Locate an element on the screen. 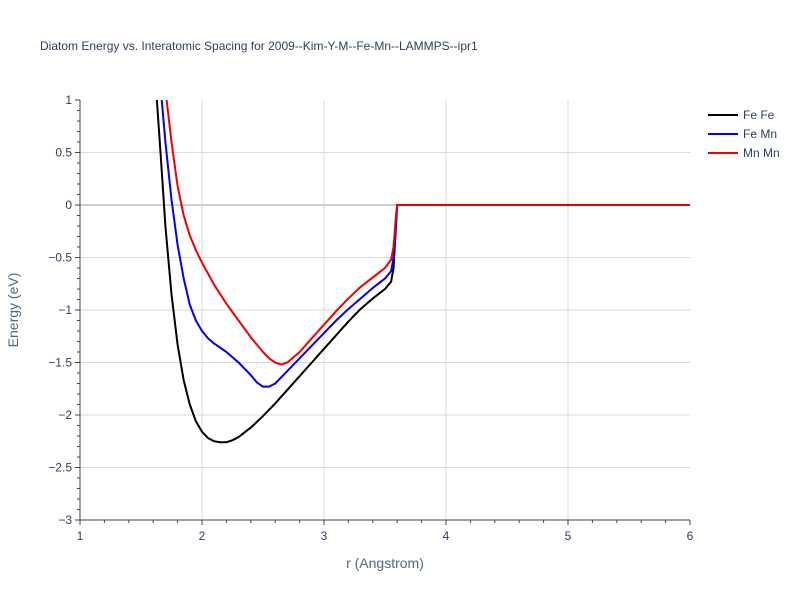 The height and width of the screenshot is (600, 800). legend-label: Mn Mn is located at coordinates (761, 153).